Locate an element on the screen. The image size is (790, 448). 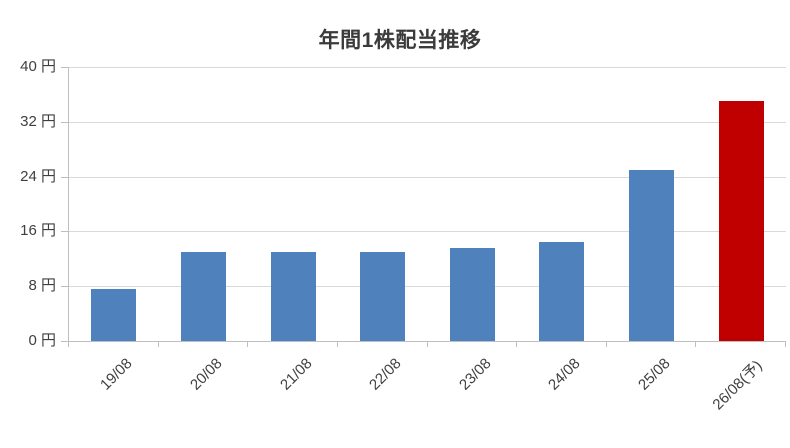
x-tick-label: 22/08 is located at coordinates (385, 374).